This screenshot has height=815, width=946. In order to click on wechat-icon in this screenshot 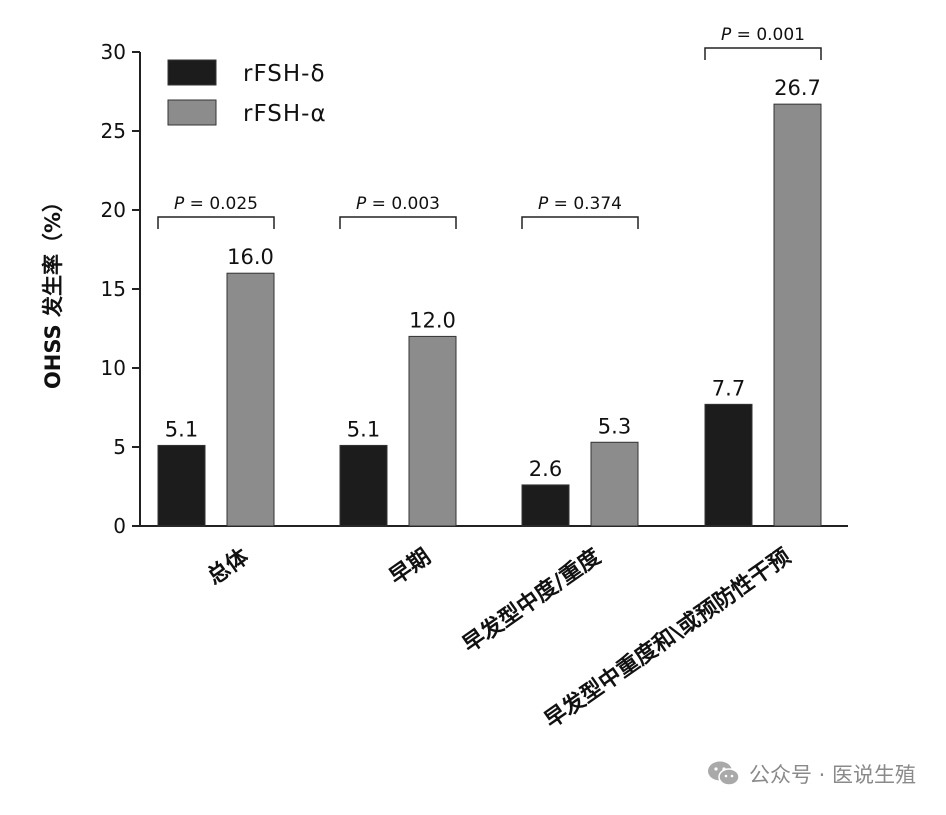, I will do `click(723, 773)`.